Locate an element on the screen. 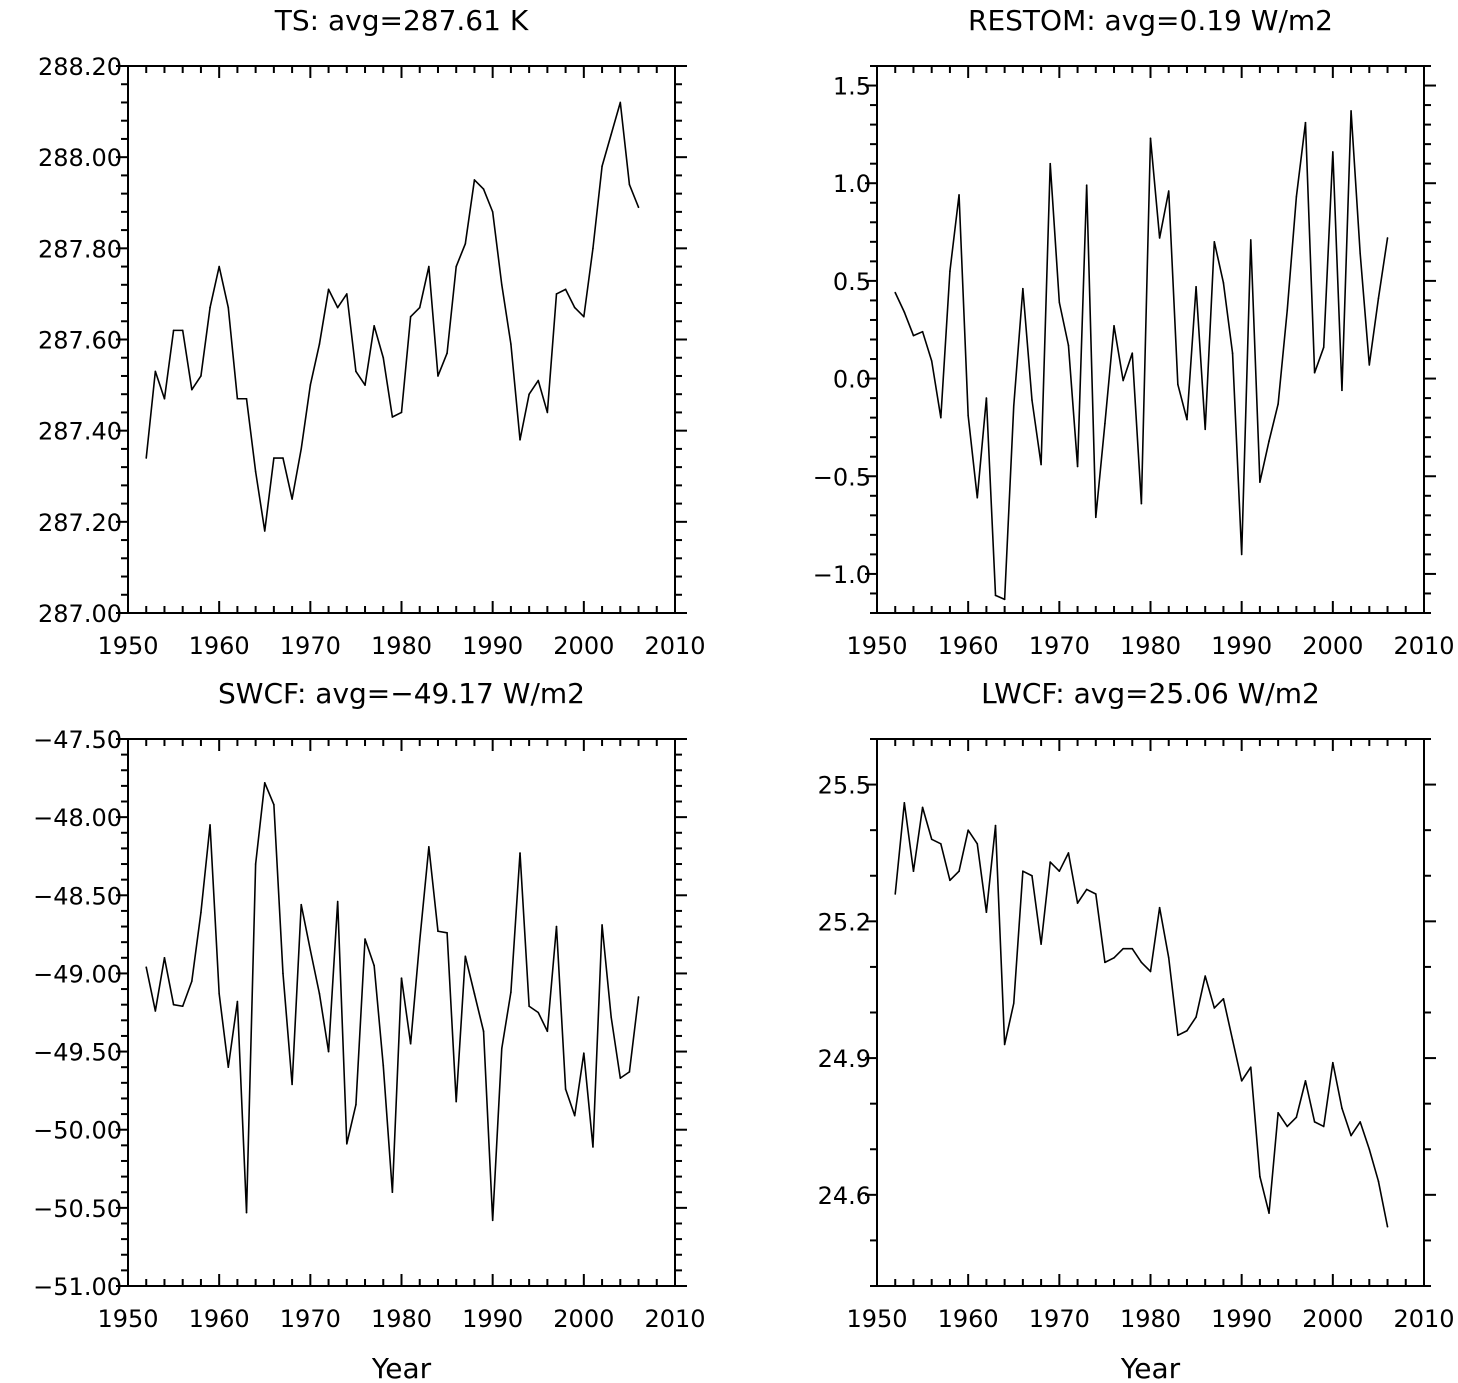 The image size is (1458, 1383). panel-title: LWCF: avg=25.06 W/m2 is located at coordinates (1150, 693).